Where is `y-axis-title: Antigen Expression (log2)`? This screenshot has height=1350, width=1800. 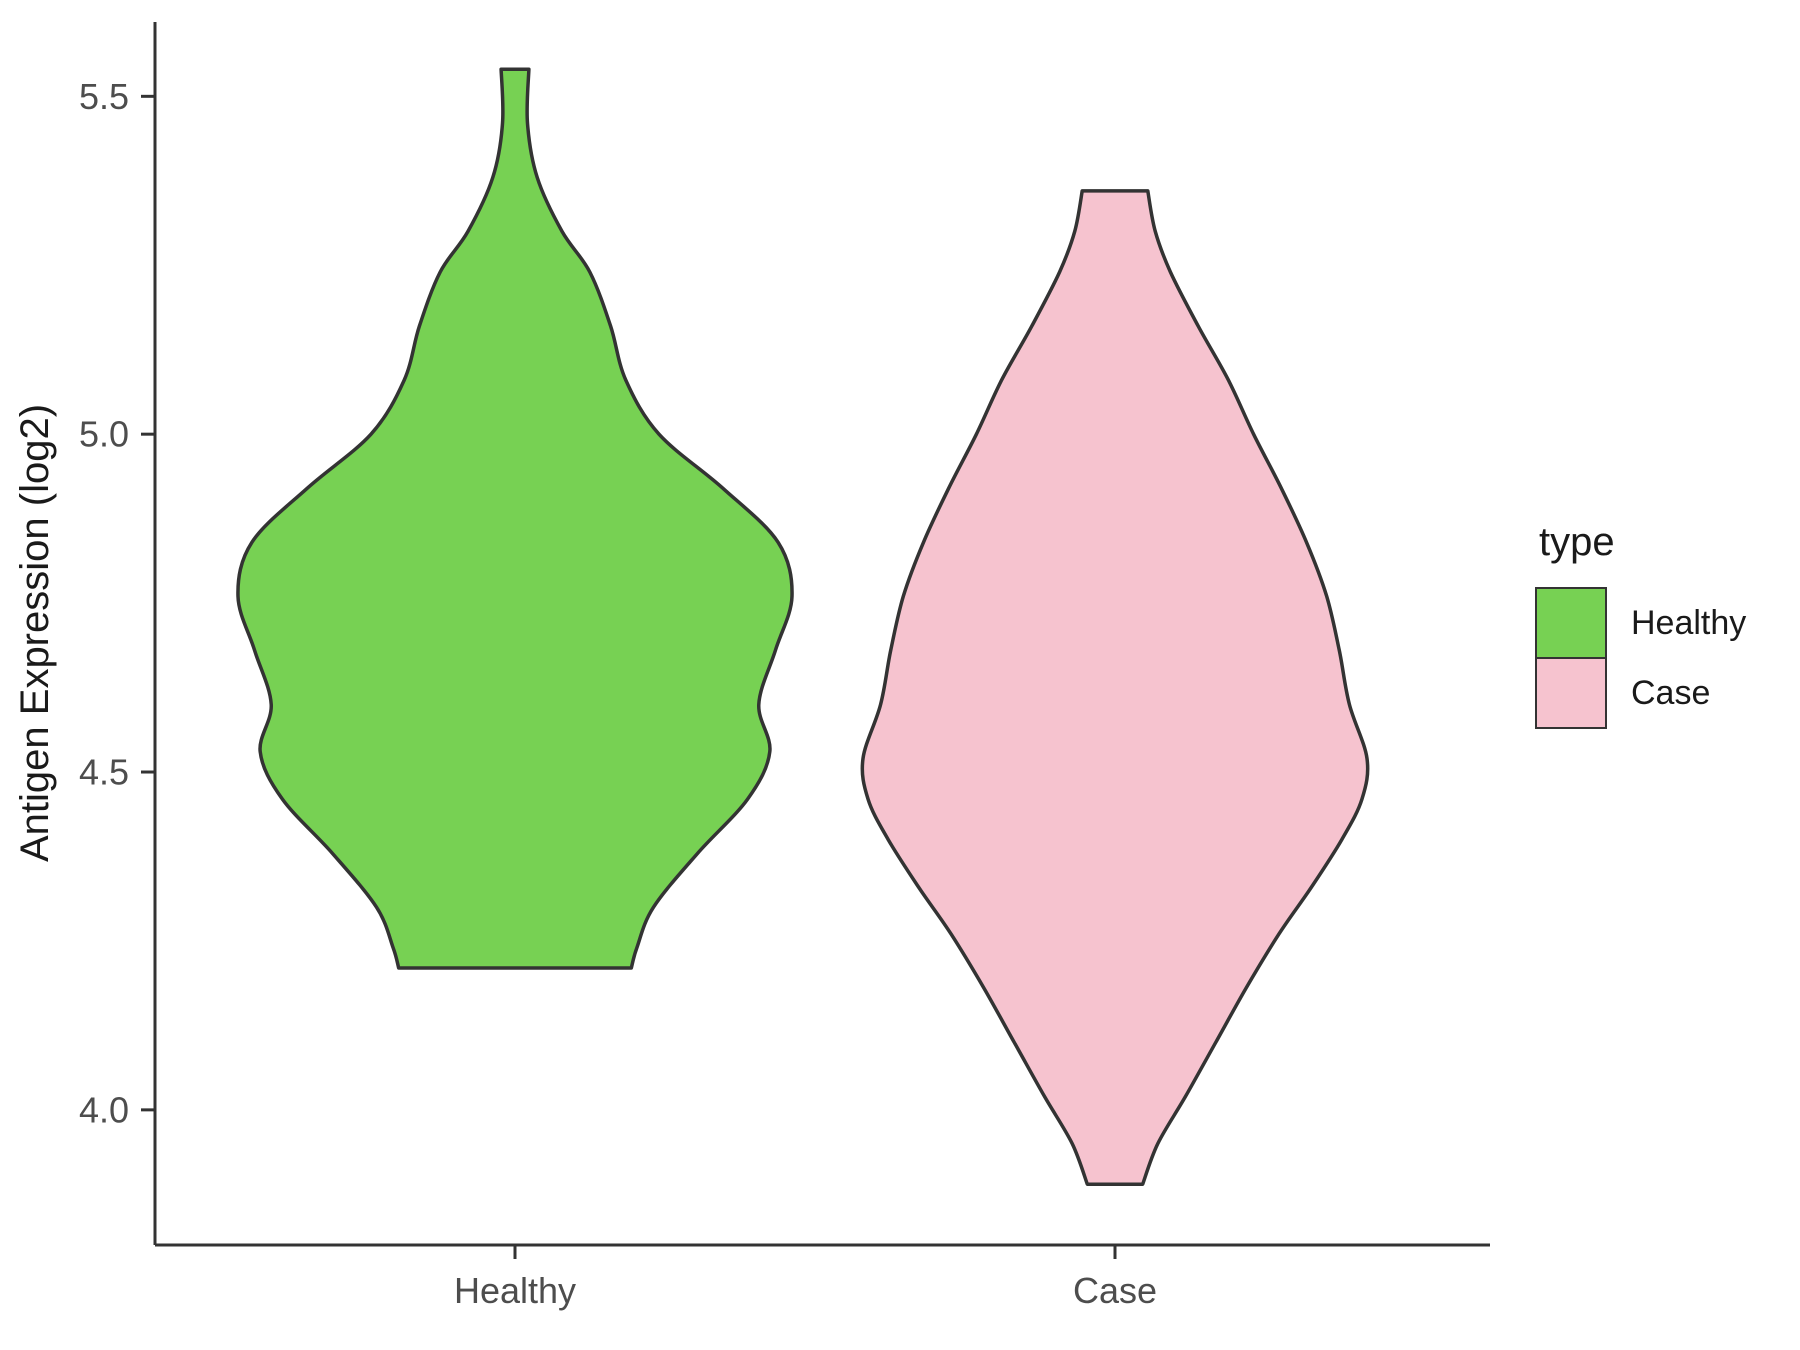
y-axis-title: Antigen Expression (log2) is located at coordinates (35, 633).